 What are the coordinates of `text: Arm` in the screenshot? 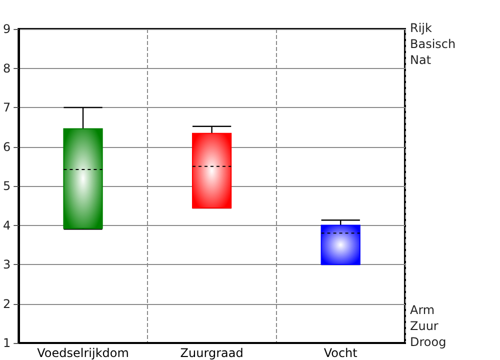 It's located at (422, 310).